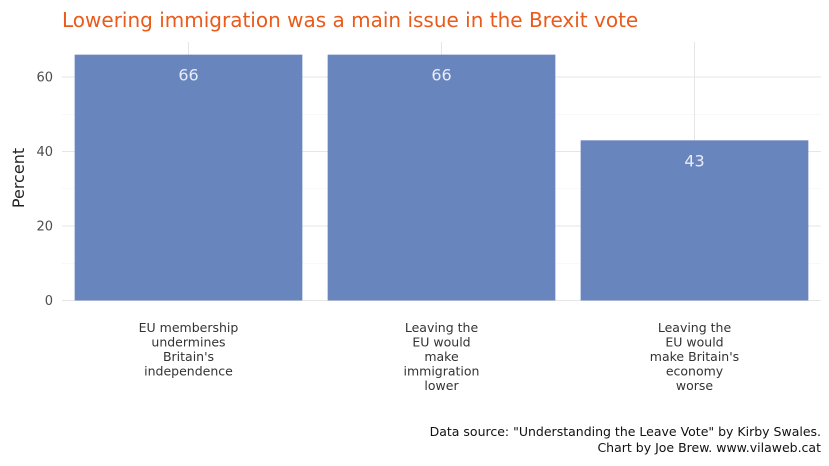 Image resolution: width=829 pixels, height=466 pixels. I want to click on y-axis-ticks: 0 20 40 60, so click(44, 190).